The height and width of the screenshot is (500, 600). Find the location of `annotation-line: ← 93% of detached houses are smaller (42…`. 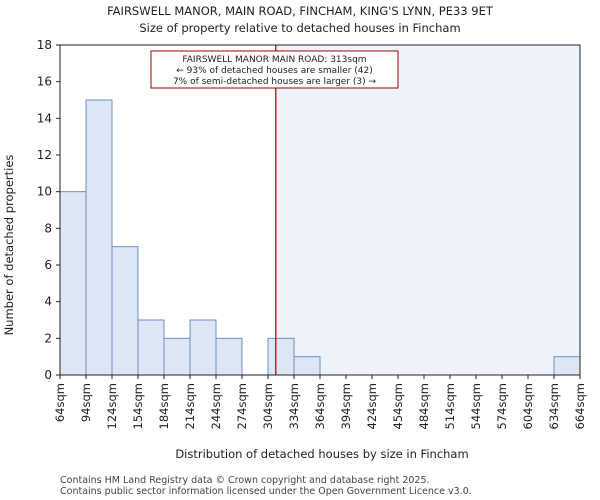

annotation-line: ← 93% of detached houses are smaller (42… is located at coordinates (274, 71).